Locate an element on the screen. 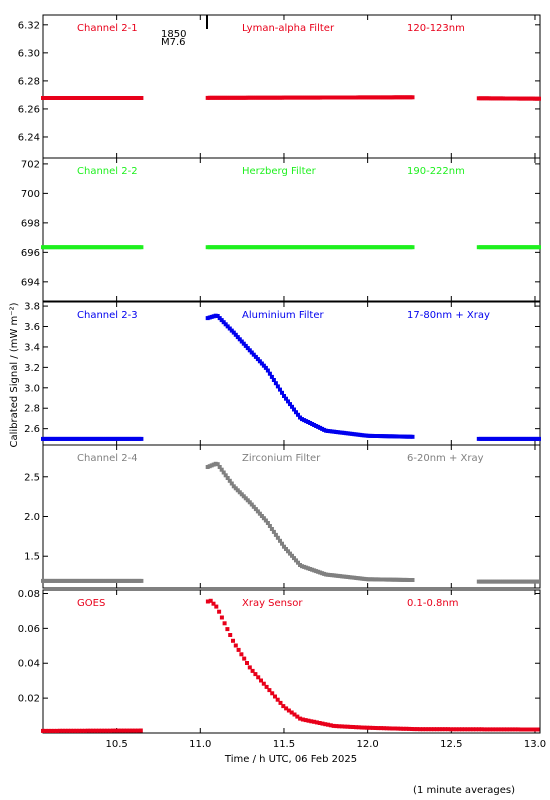  y-tick-label: 696 is located at coordinates (30, 253).